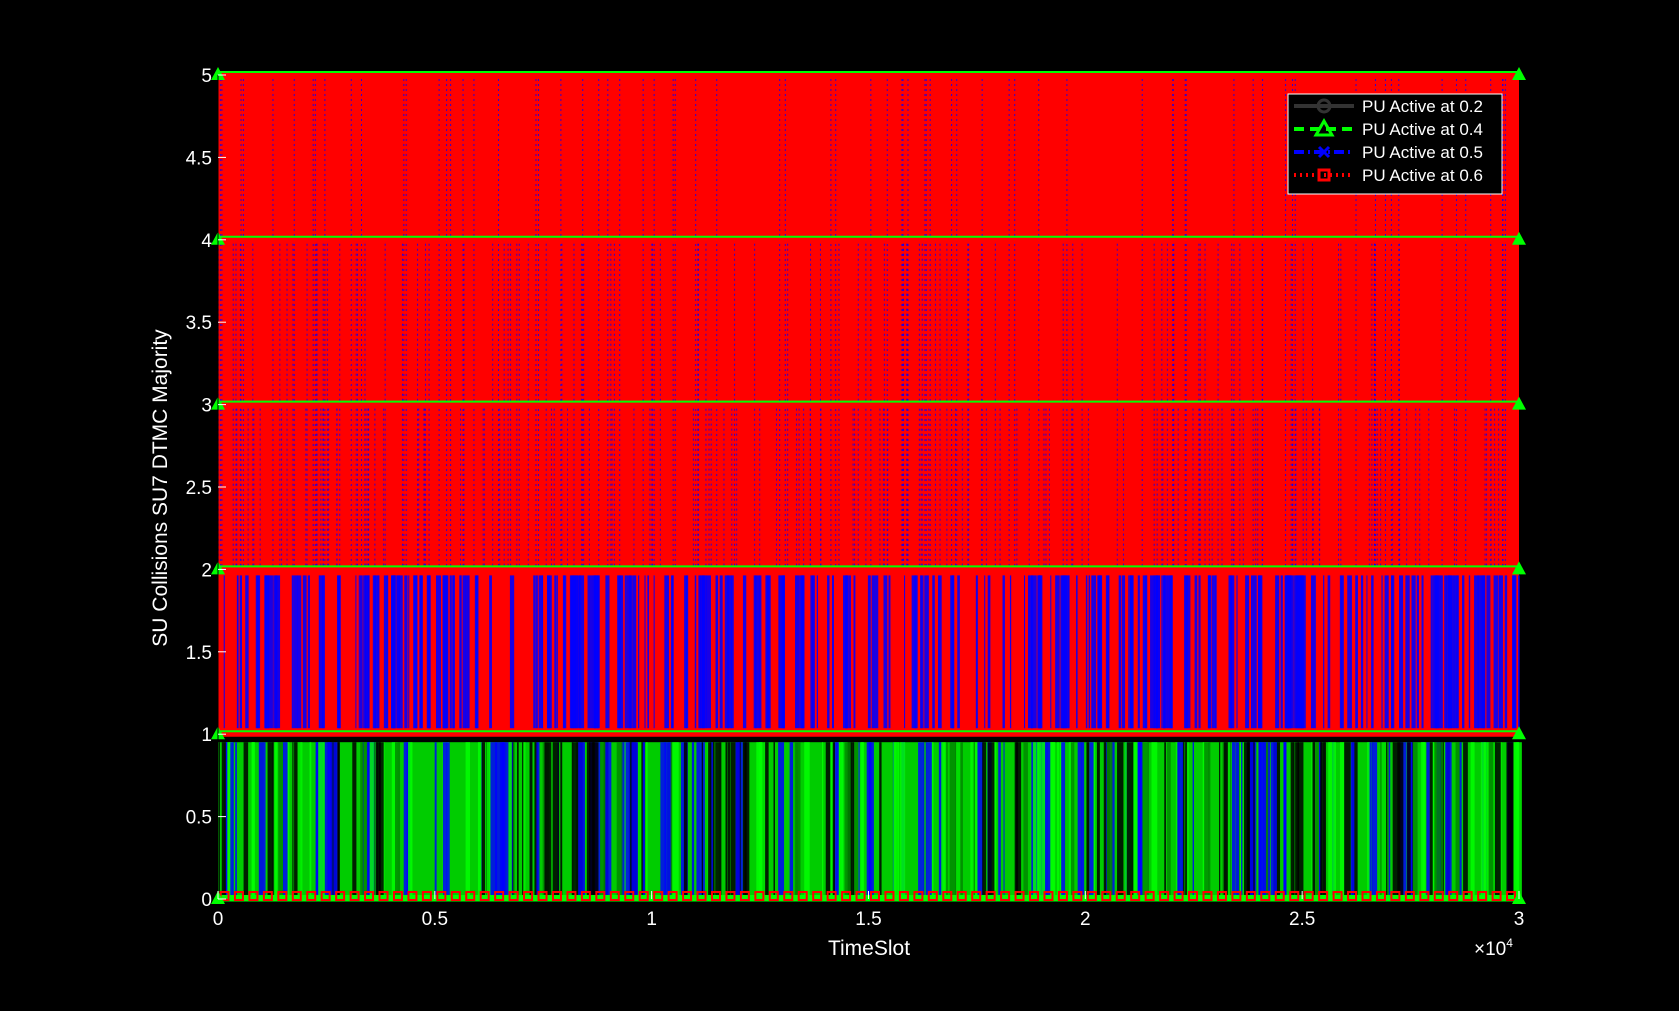 The height and width of the screenshot is (1011, 1679). I want to click on legend-label: PU Active at 0.5, so click(1422, 152).